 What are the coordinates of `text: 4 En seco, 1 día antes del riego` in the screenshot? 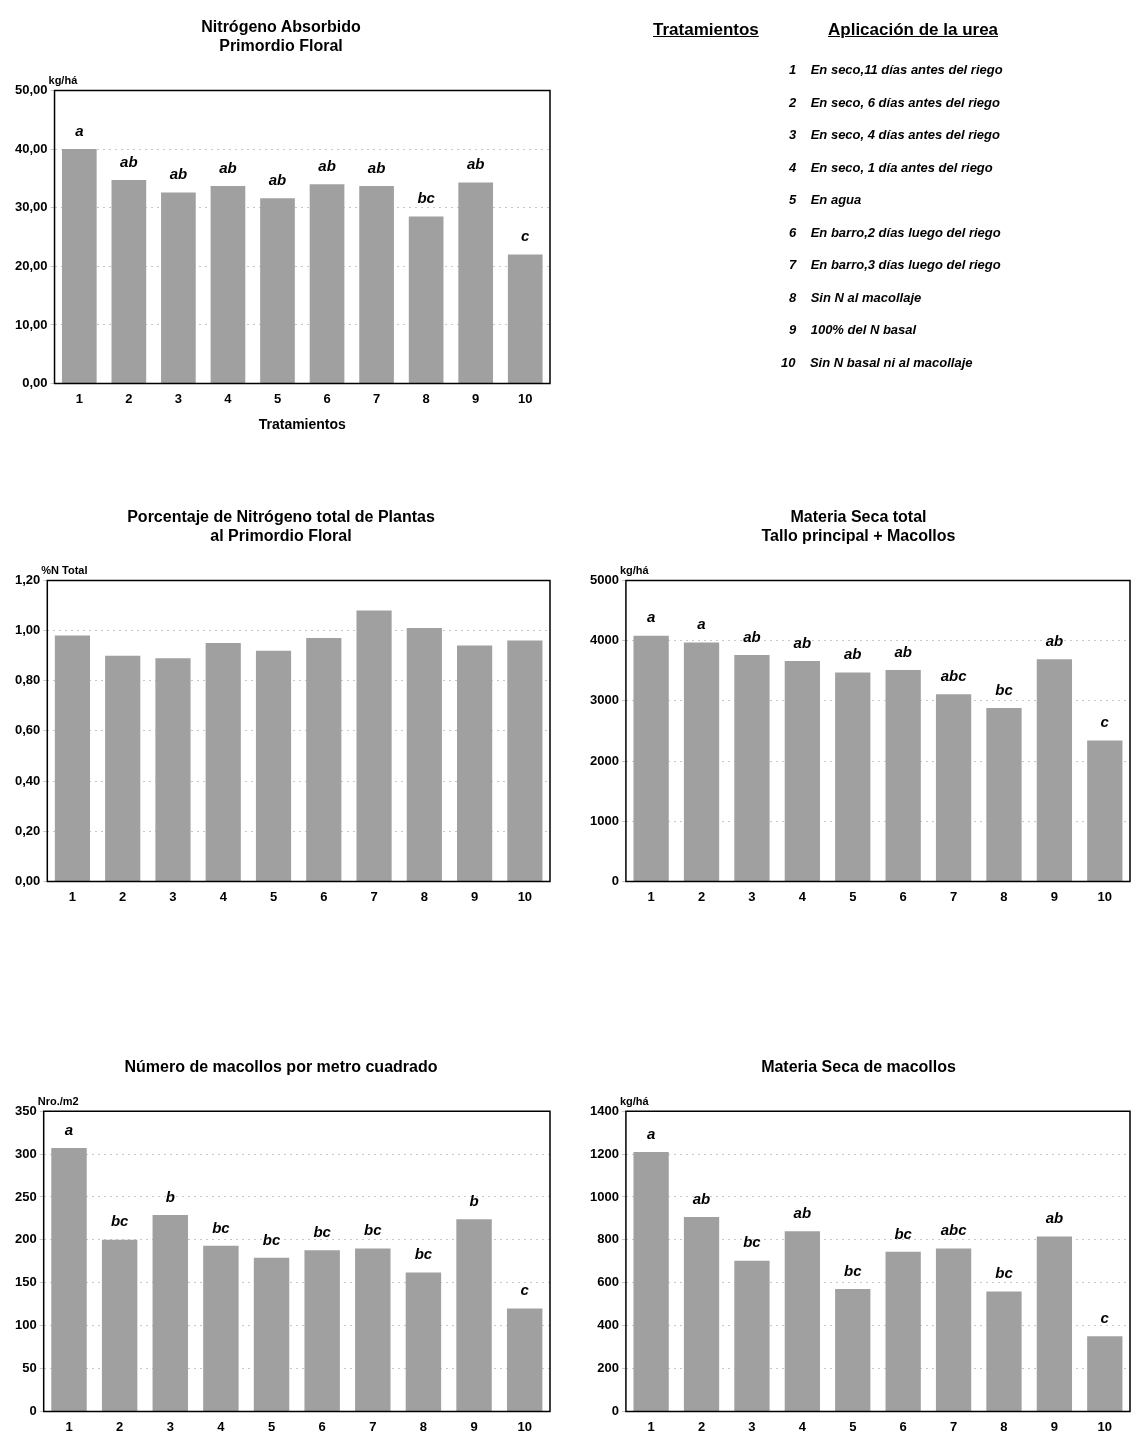 It's located at (891, 167).